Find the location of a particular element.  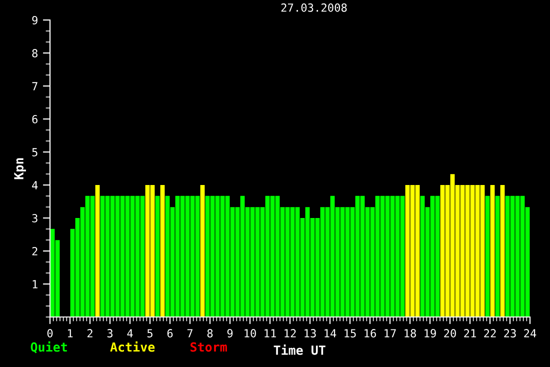

y-tick-label: 5 is located at coordinates (35, 152).